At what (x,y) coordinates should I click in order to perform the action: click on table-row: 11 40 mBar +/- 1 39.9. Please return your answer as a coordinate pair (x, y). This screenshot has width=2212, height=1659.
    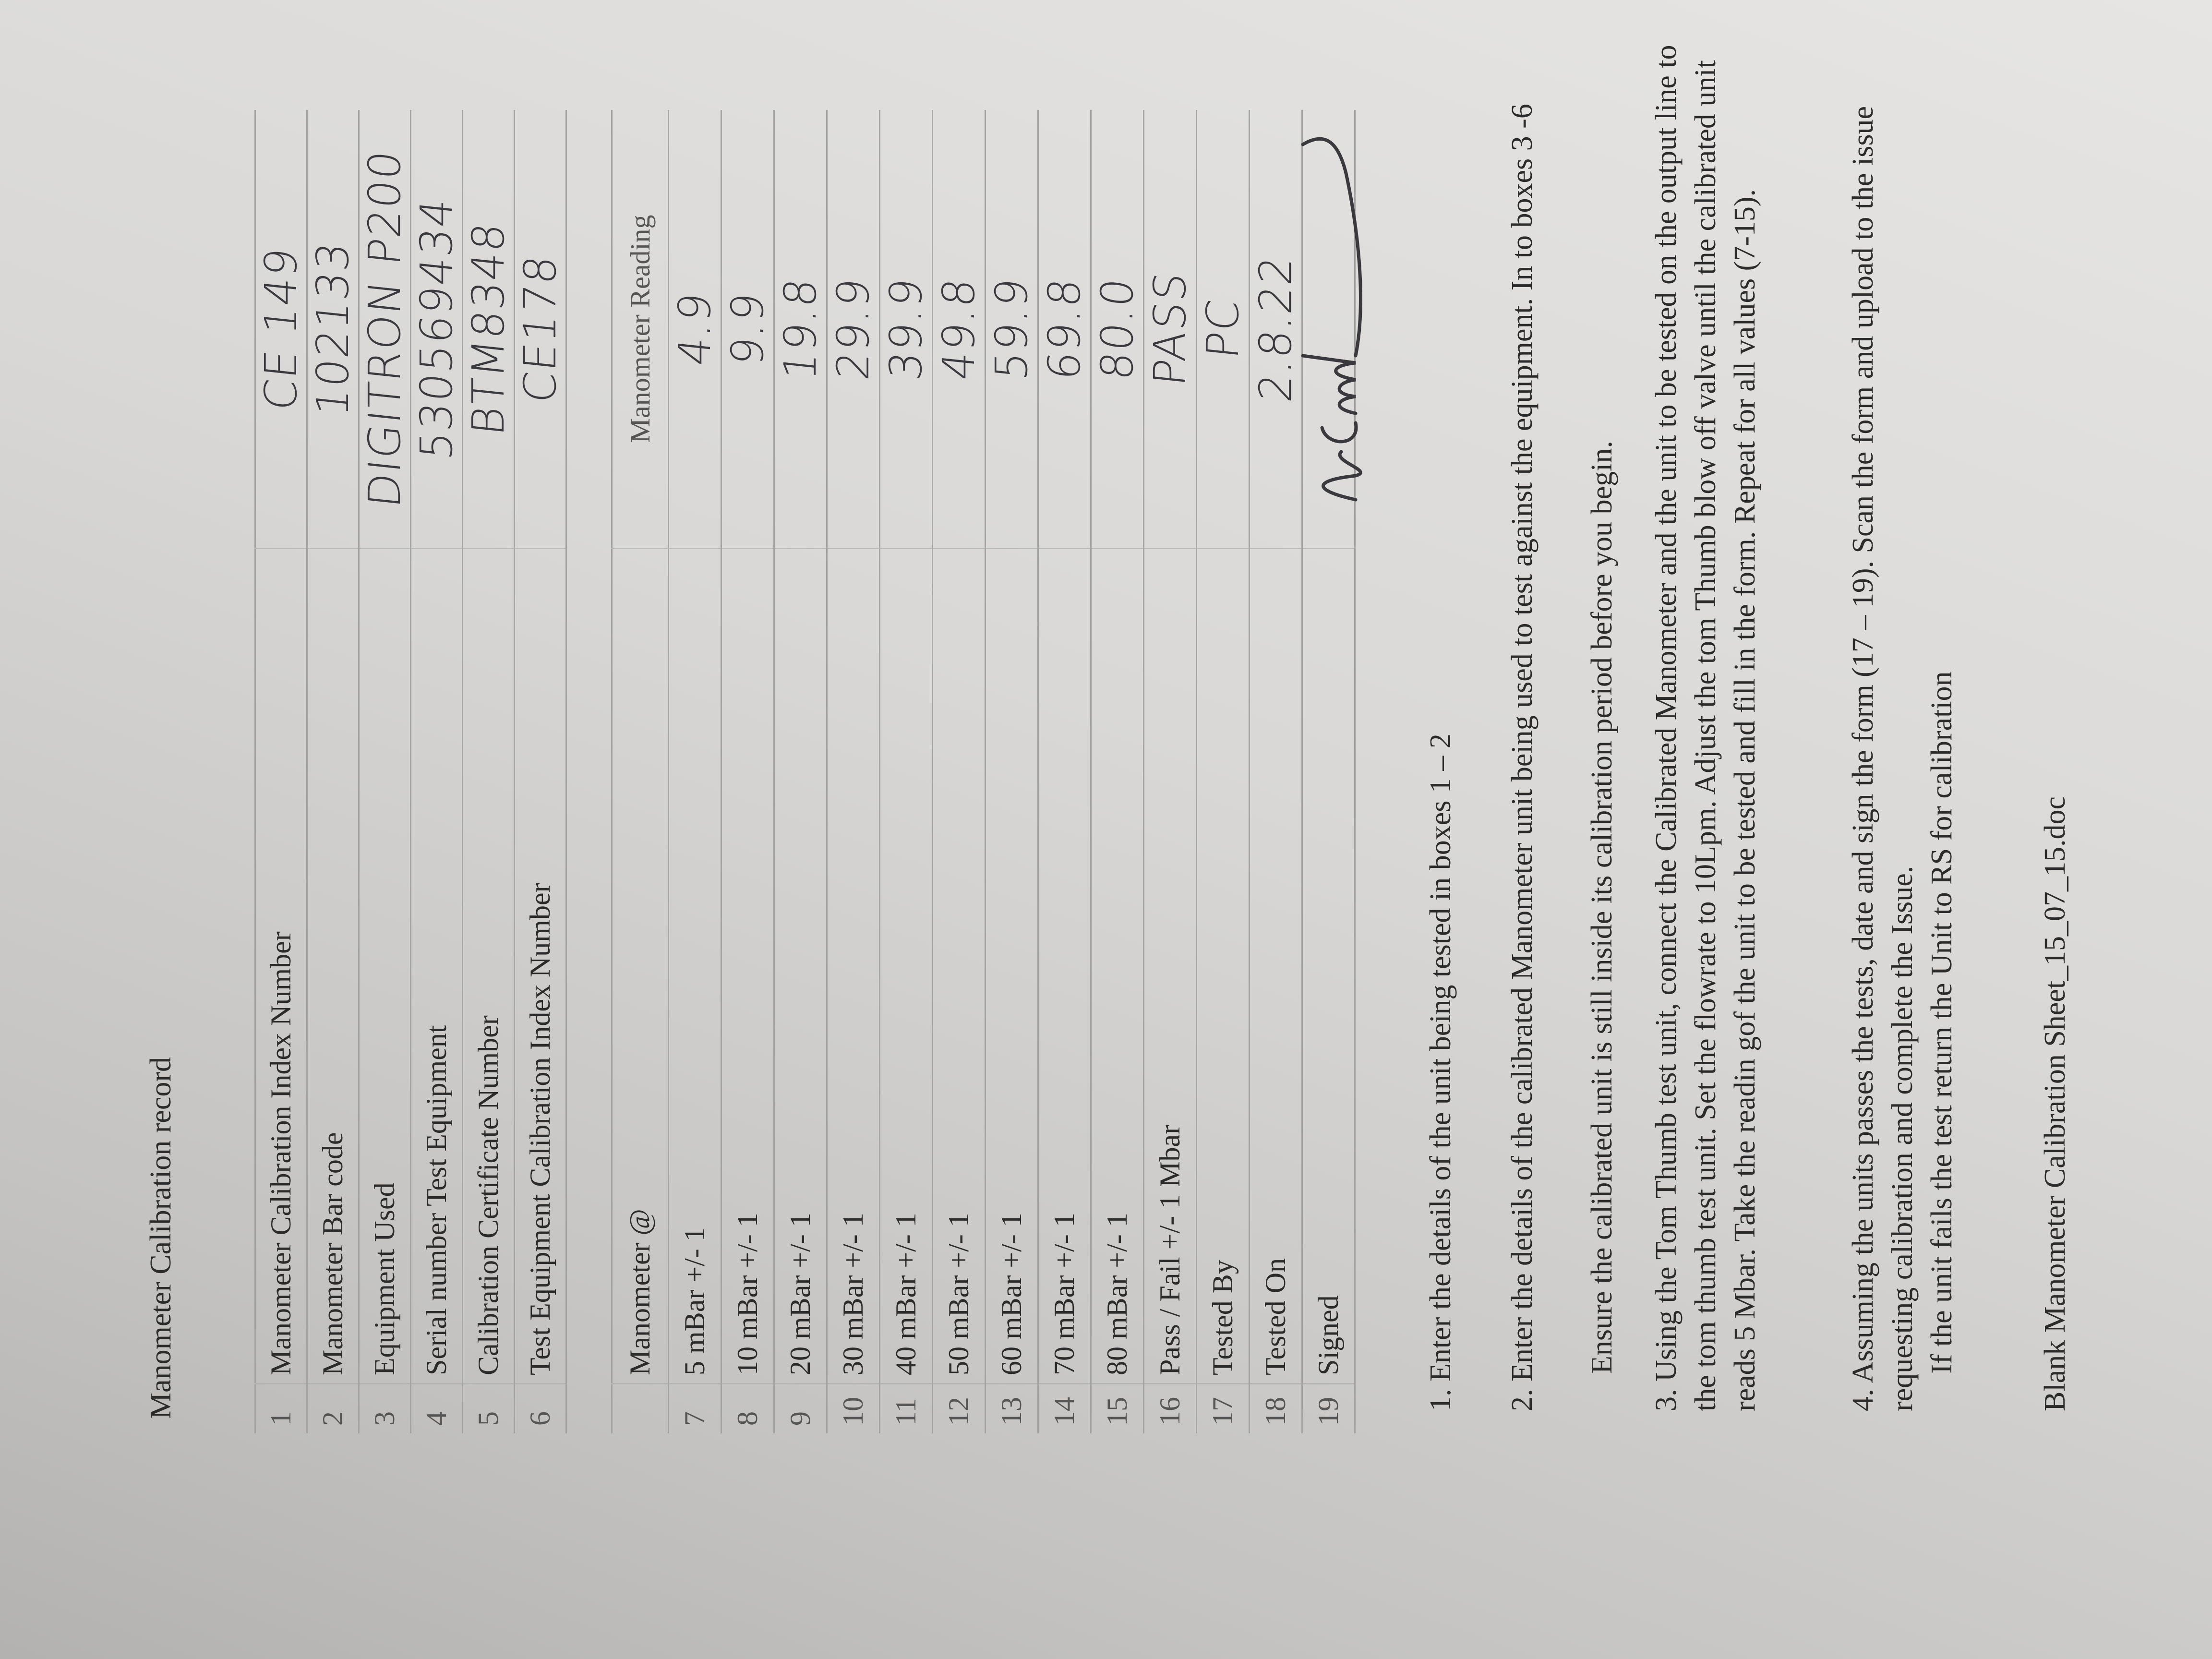
    Looking at the image, I should click on (906, 771).